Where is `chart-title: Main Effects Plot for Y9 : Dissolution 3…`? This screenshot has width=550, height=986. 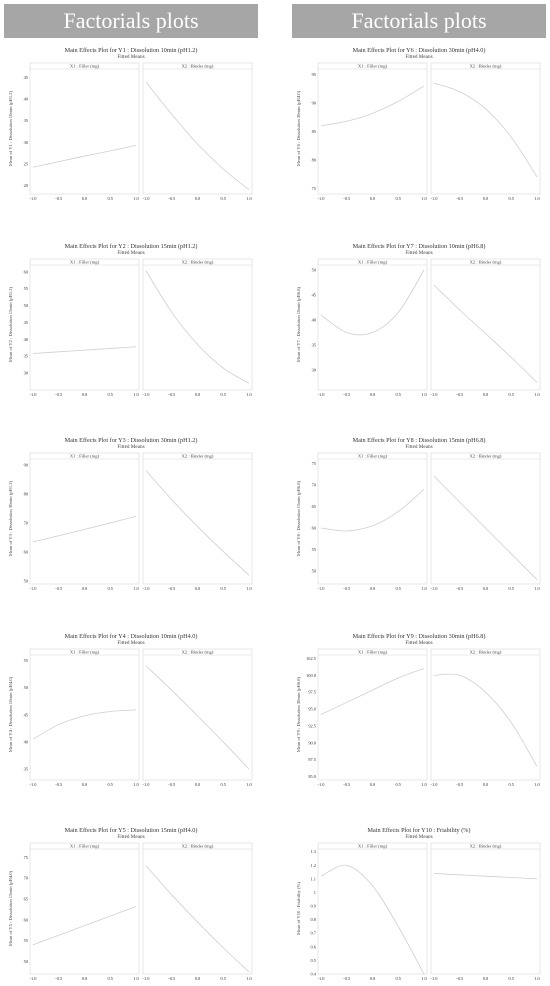
chart-title: Main Effects Plot for Y9 : Dissolution 3… is located at coordinates (419, 636).